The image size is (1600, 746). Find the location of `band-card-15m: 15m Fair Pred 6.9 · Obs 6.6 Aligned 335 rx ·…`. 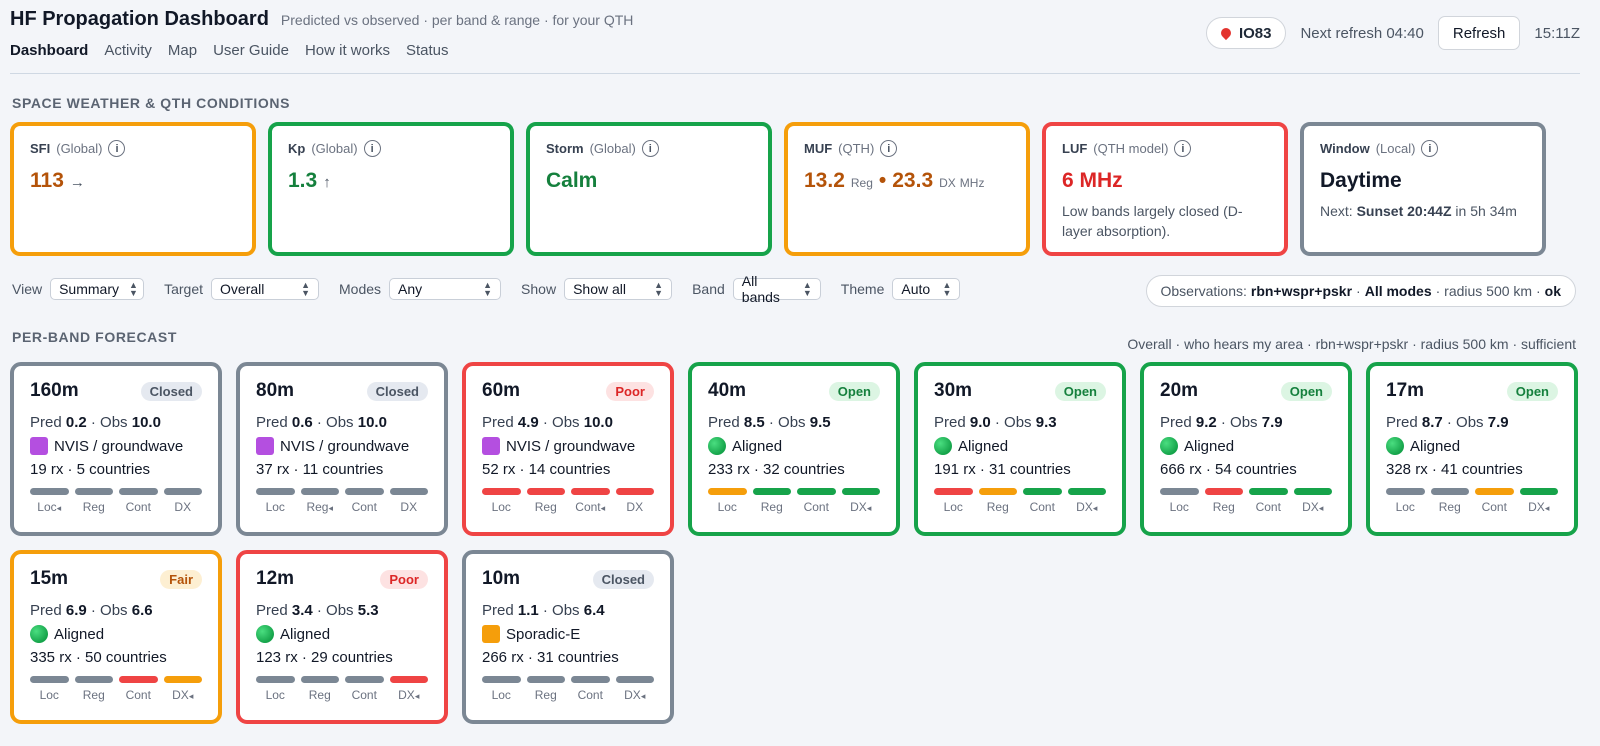

band-card-15m: 15m Fair Pred 6.9 · Obs 6.6 Aligned 335 rx ·… is located at coordinates (116, 637).